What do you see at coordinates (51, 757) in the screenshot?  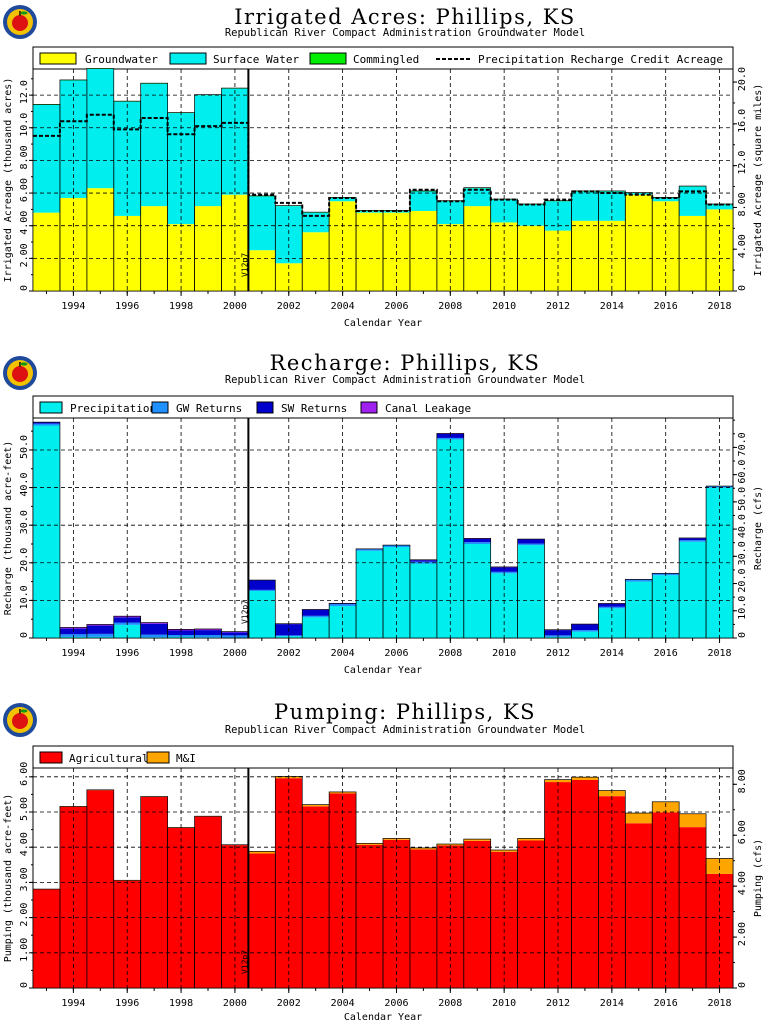 I see `legend-swatch-agricultural` at bounding box center [51, 757].